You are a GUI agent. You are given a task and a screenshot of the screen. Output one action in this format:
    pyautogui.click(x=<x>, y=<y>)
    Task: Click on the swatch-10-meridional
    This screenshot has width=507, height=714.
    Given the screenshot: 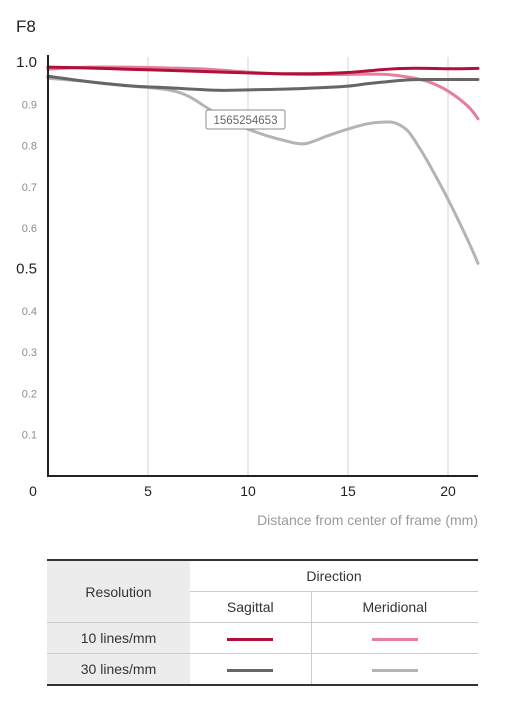 What is the action you would take?
    pyautogui.click(x=394, y=639)
    